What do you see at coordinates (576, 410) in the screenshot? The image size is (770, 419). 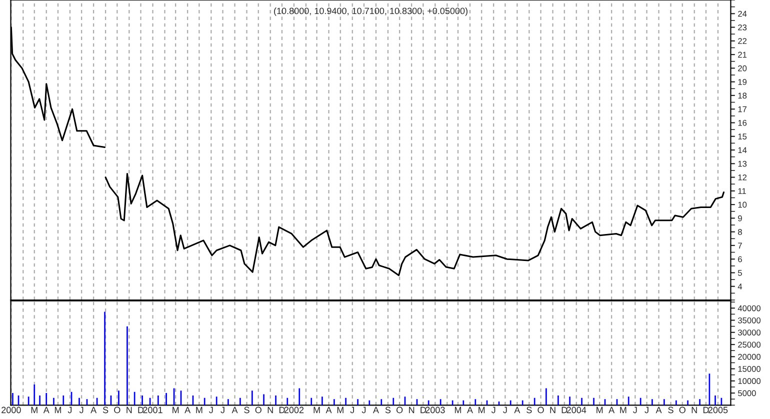 I see `x-tick-label: 2004` at bounding box center [576, 410].